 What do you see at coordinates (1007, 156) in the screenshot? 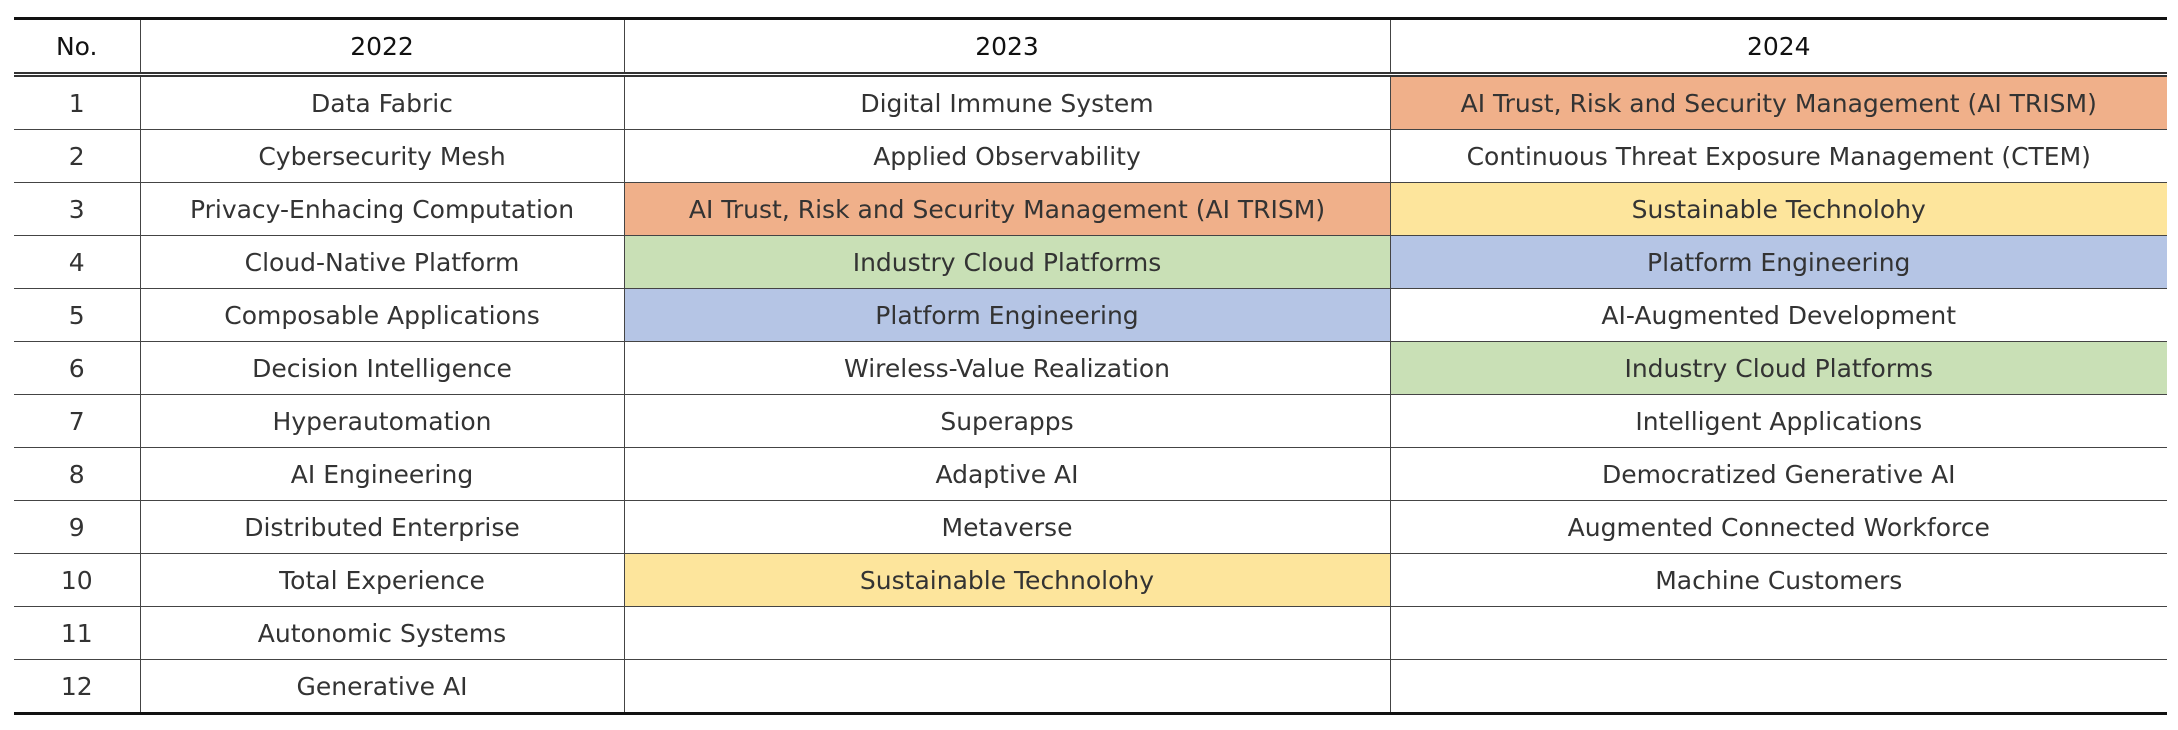
I see `trend-cell: Applied Observability` at bounding box center [1007, 156].